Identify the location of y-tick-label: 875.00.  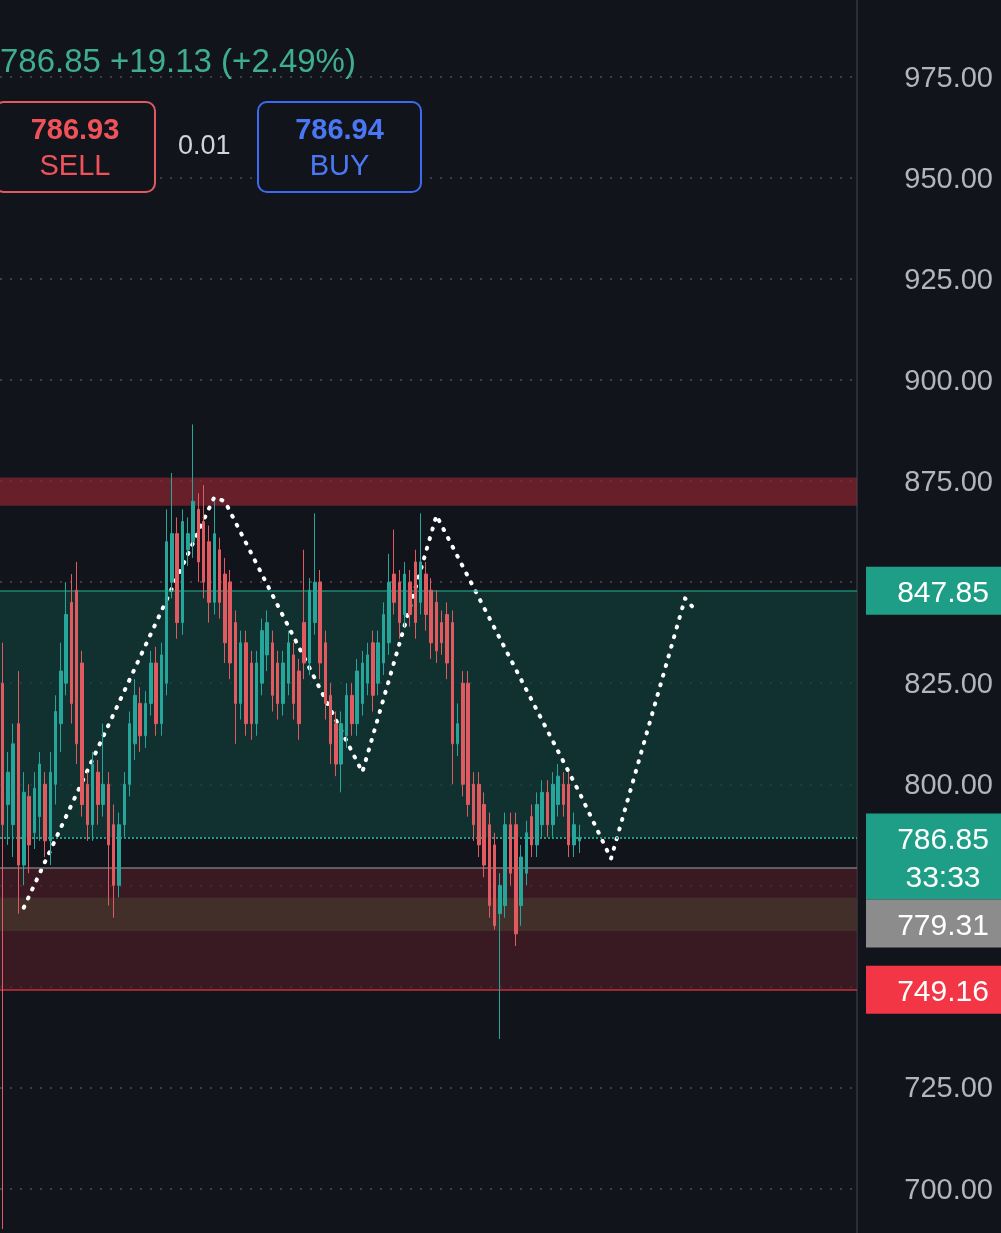
(948, 481).